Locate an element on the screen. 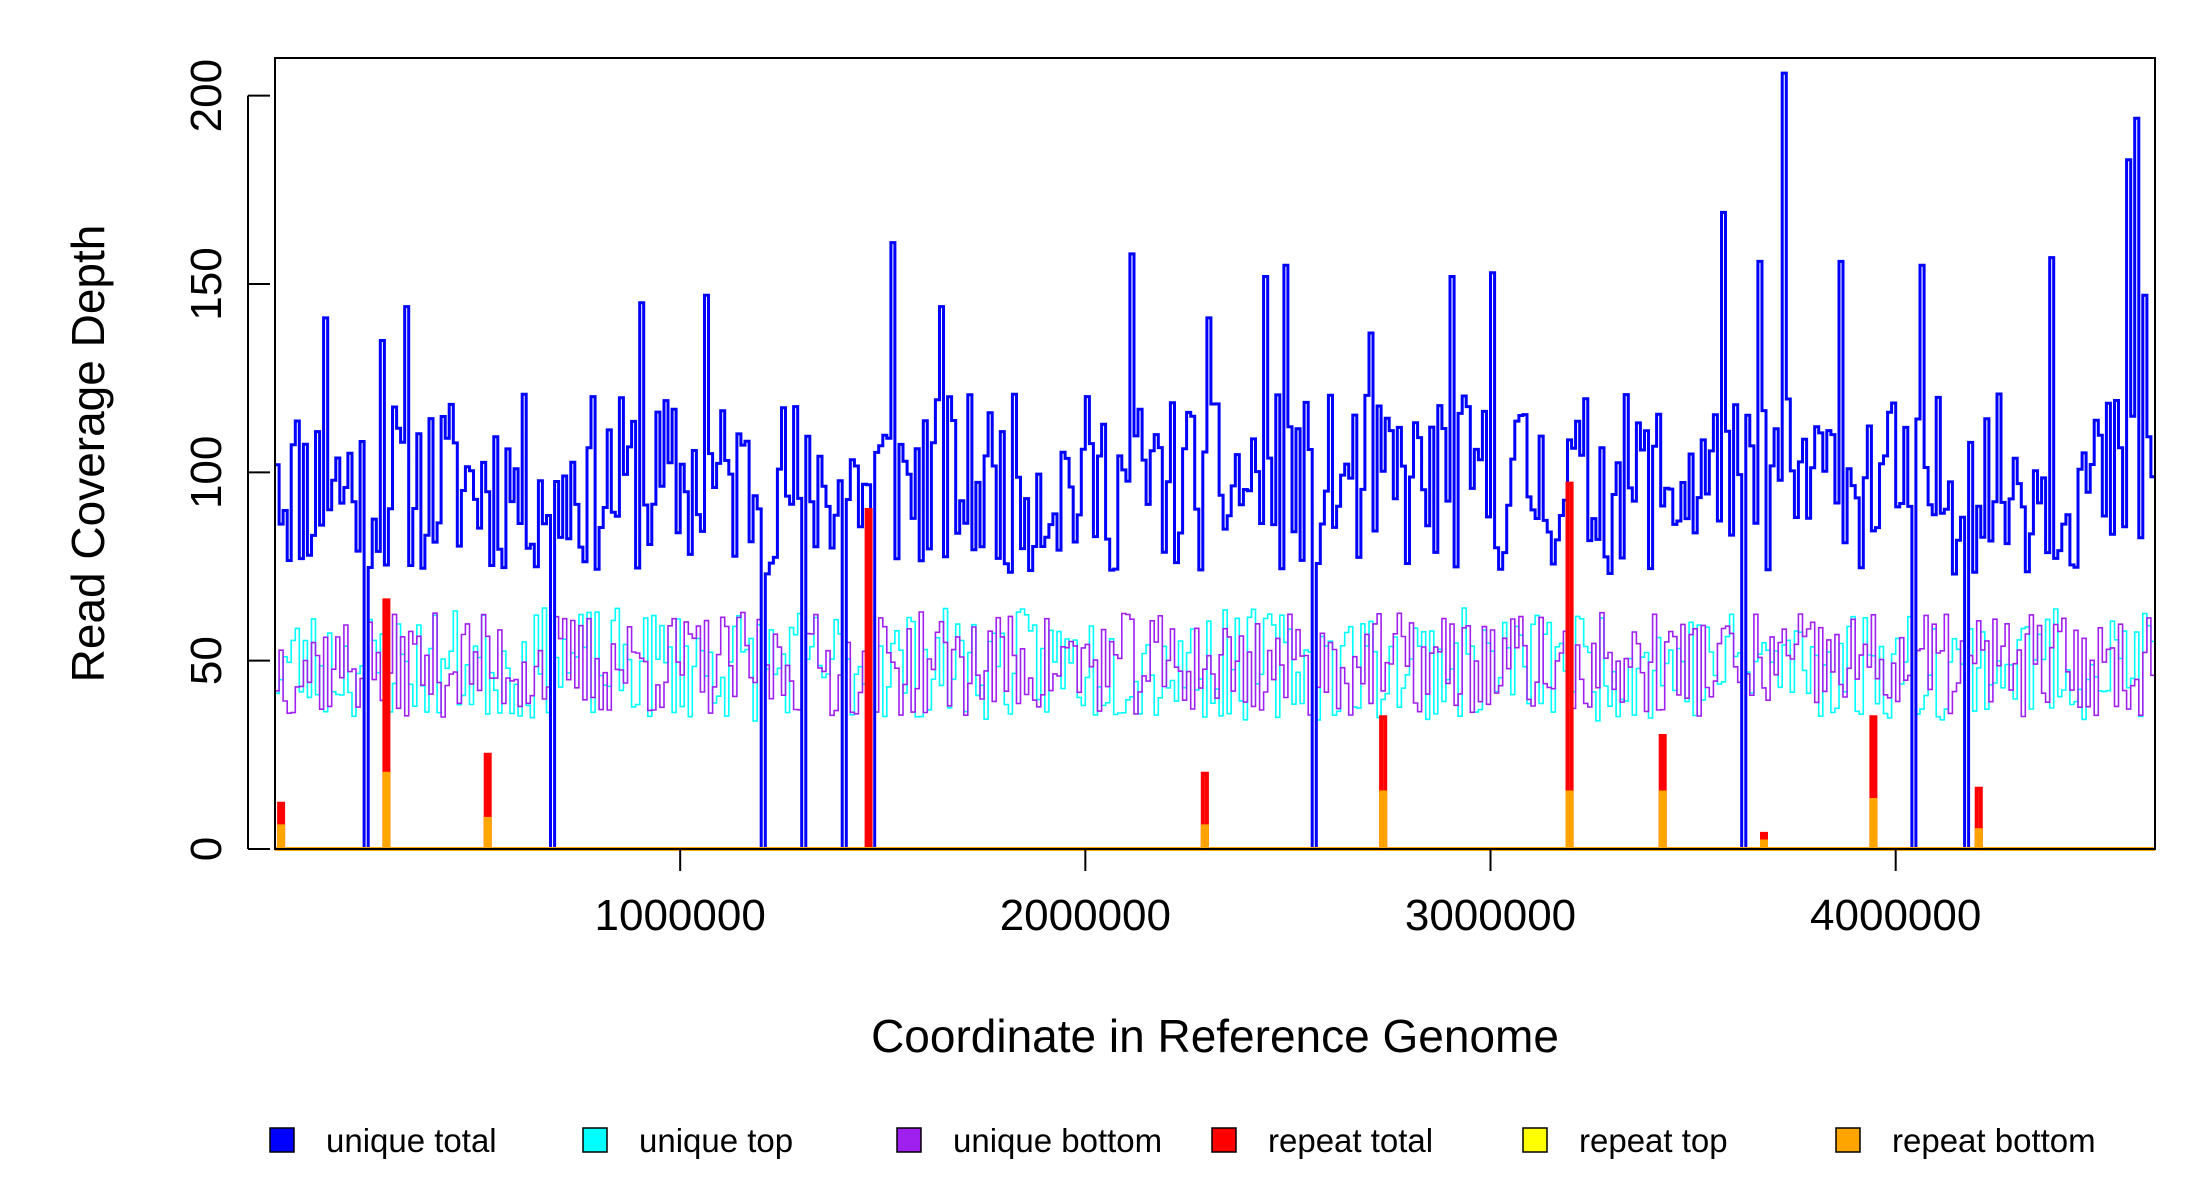 Image resolution: width=2200 pixels, height=1200 pixels. legend-item: repeat total is located at coordinates (1322, 1140).